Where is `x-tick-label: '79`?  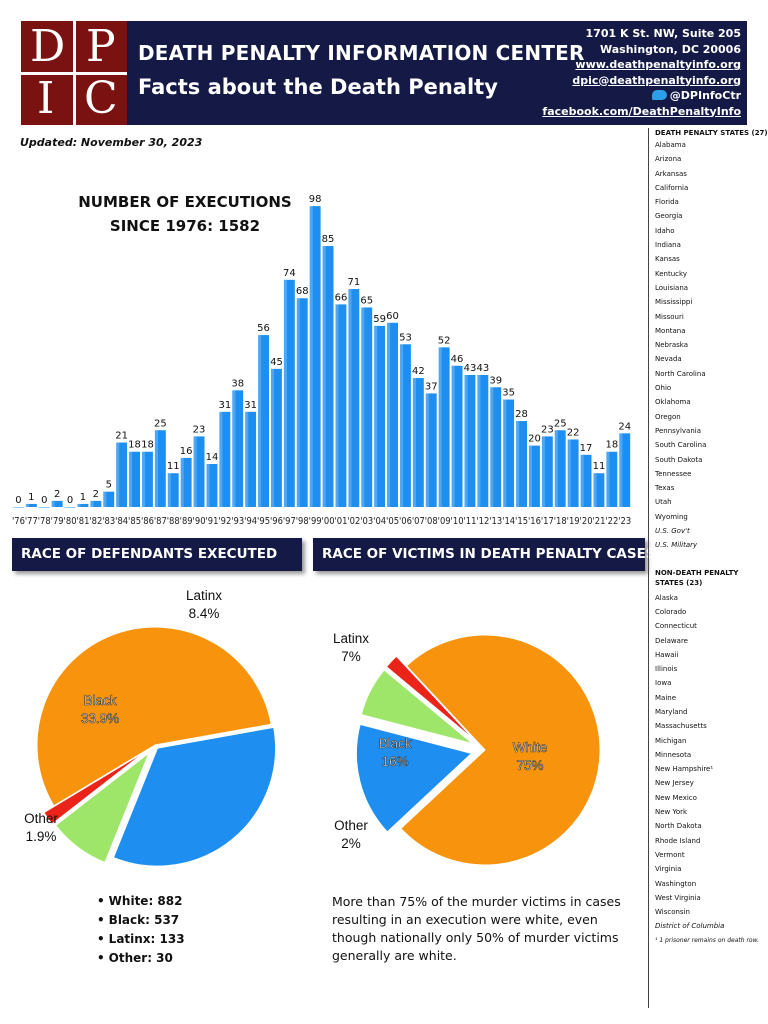 x-tick-label: '79 is located at coordinates (57, 521).